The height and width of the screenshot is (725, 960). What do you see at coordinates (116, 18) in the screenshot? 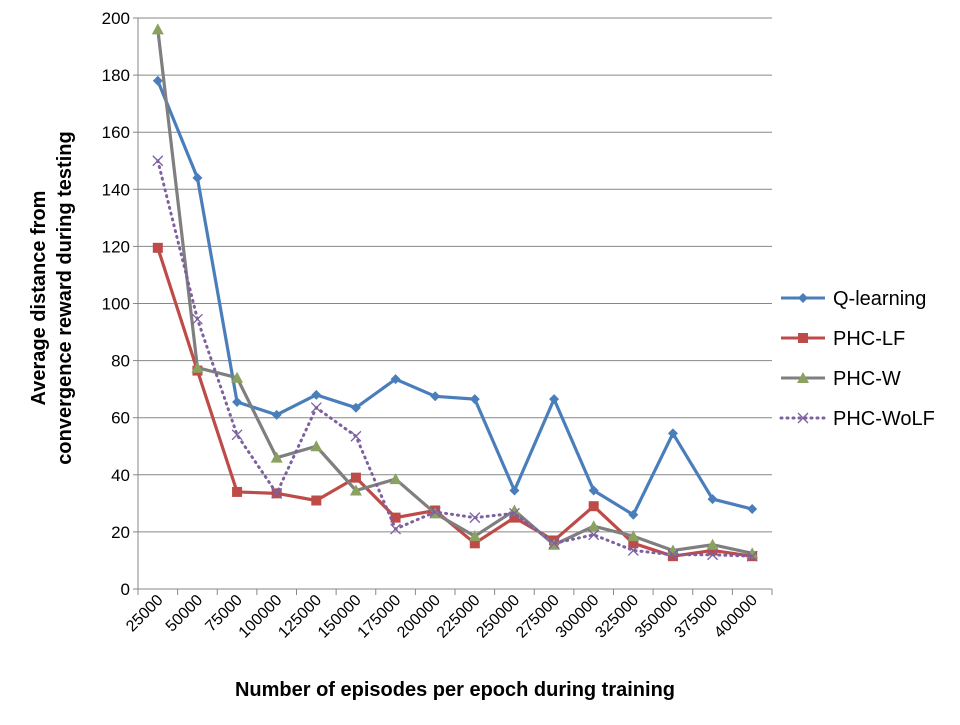
I see `y-tick-label: 200` at bounding box center [116, 18].